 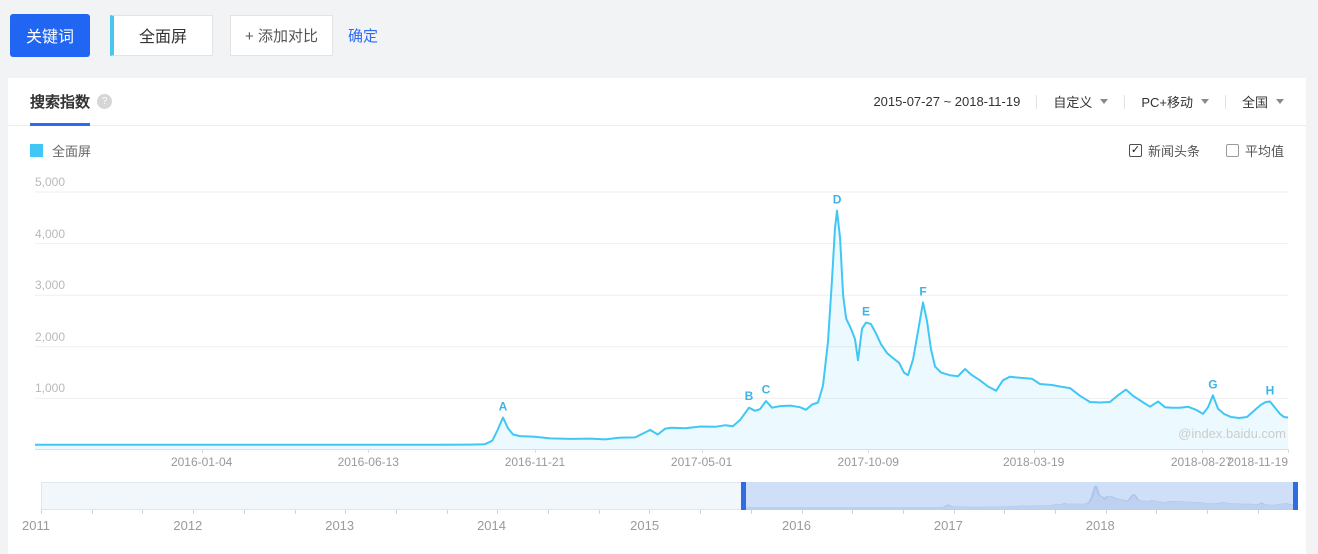 I want to click on y-tick-label: 4,000, so click(x=50, y=233).